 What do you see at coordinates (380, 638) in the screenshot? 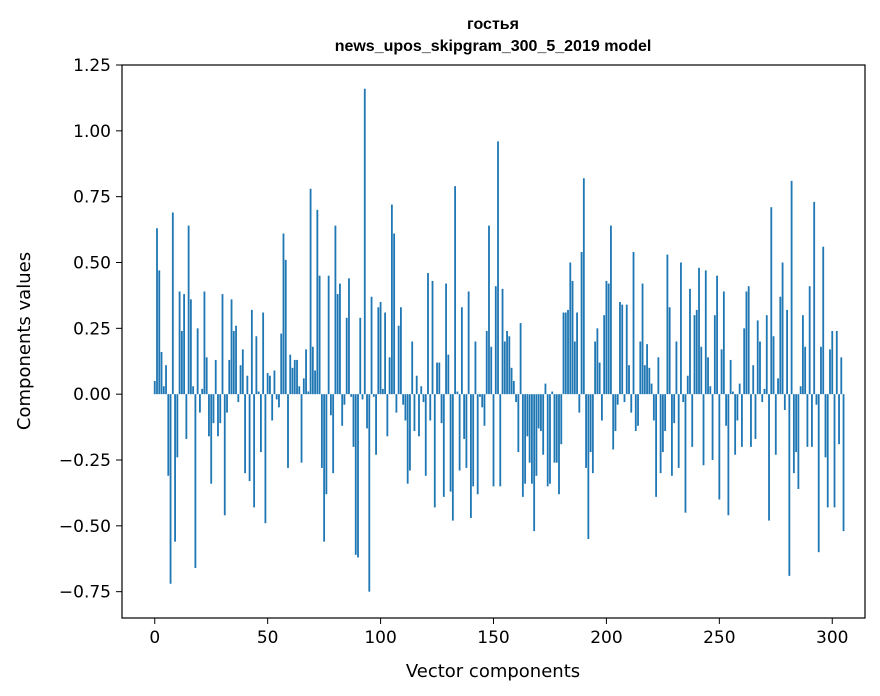
I see `x-tick-label: 100` at bounding box center [380, 638].